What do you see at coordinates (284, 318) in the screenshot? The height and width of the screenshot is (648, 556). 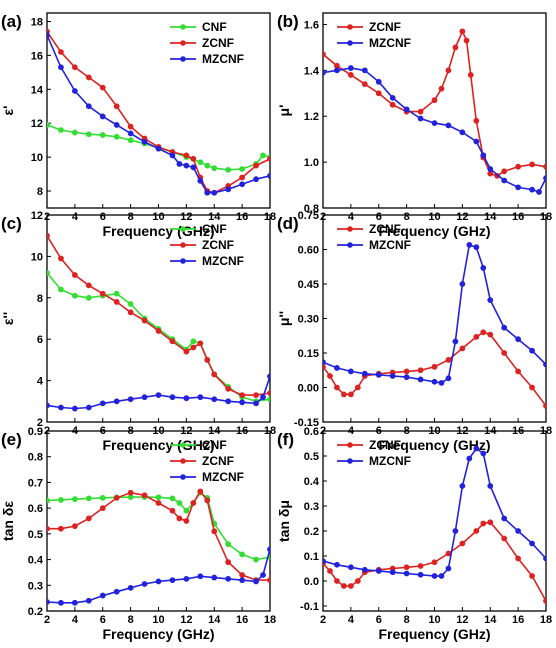 I see `y-axis-label: μ''` at bounding box center [284, 318].